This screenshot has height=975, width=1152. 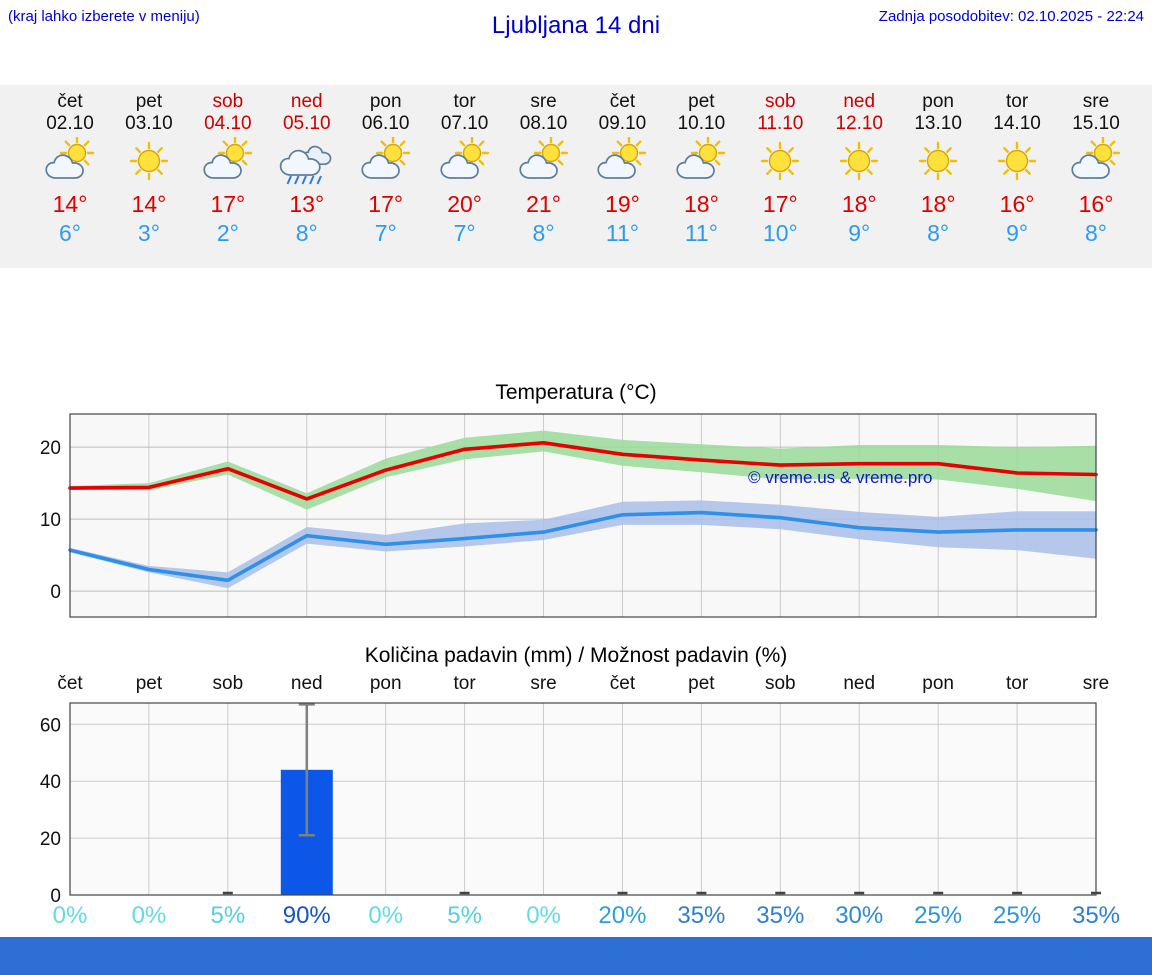 I want to click on min-temperature: 9°, so click(x=859, y=233).